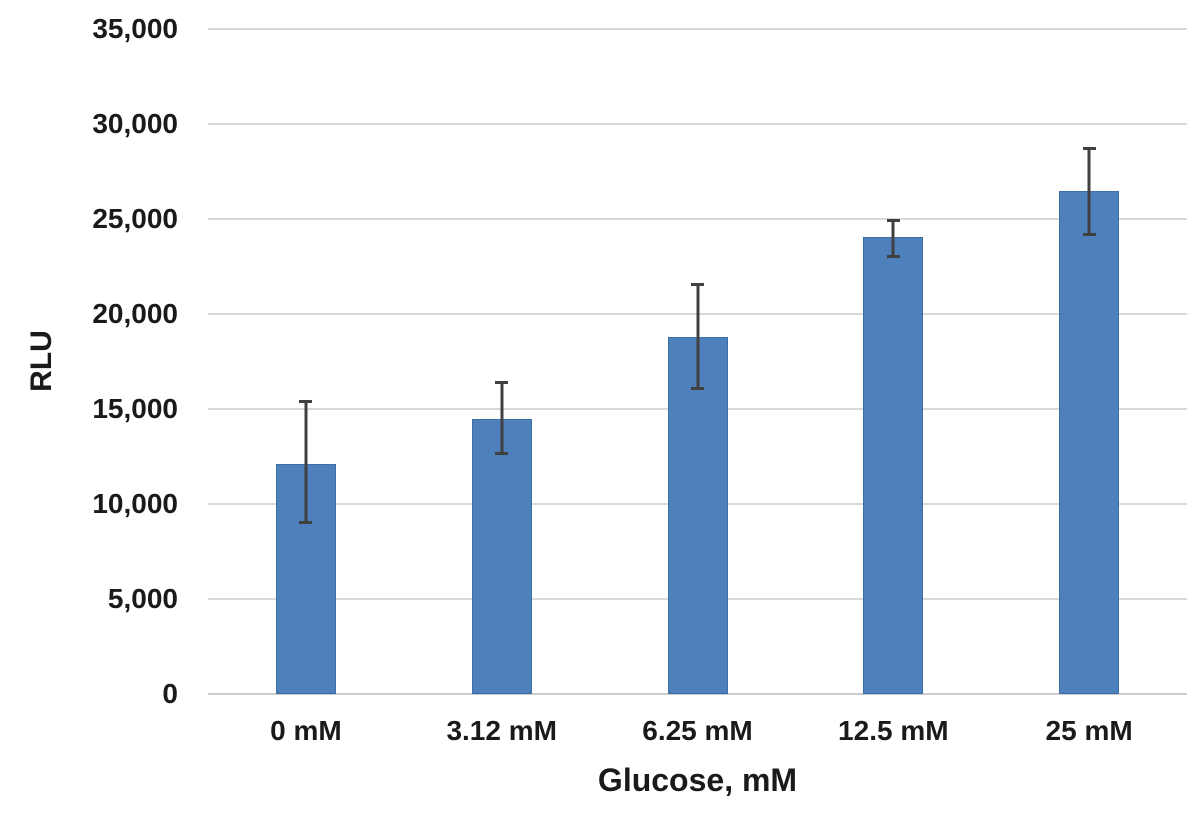 The image size is (1200, 828). What do you see at coordinates (135, 28) in the screenshot?
I see `y-tick-label: 35,000` at bounding box center [135, 28].